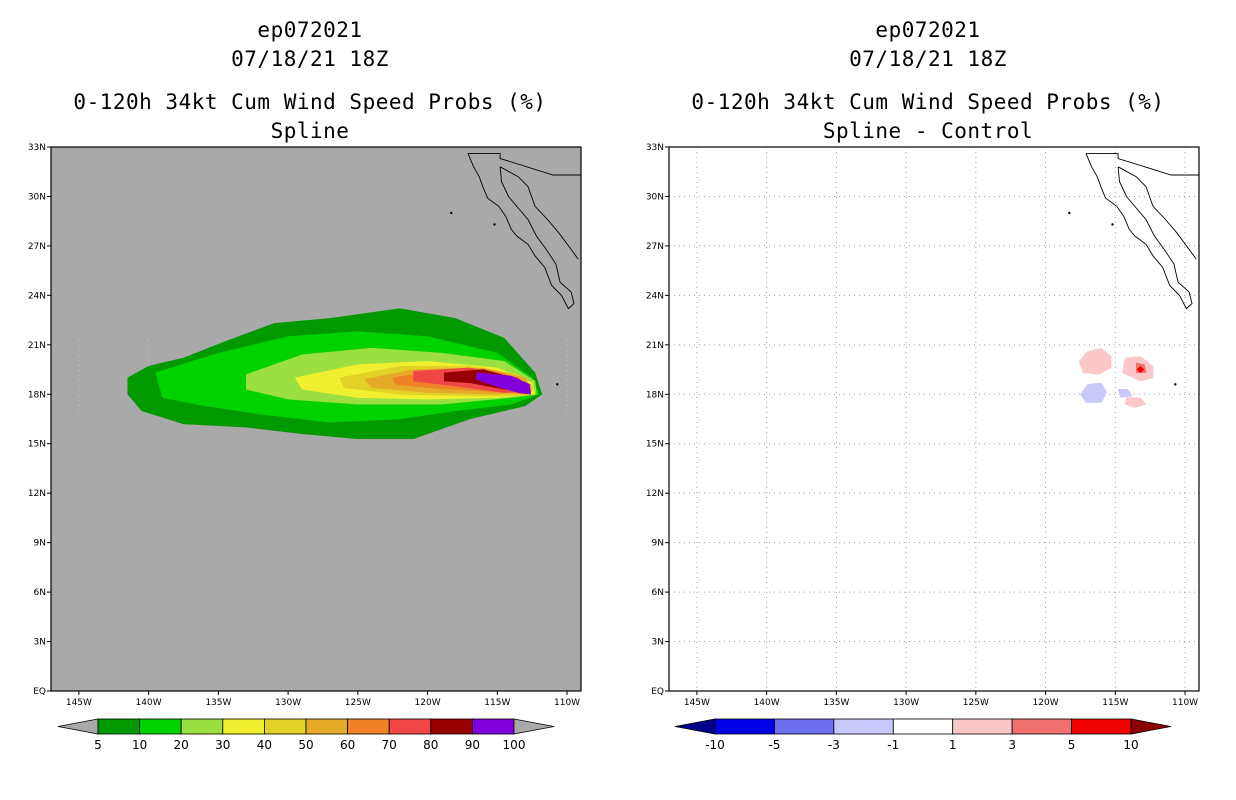 The width and height of the screenshot is (1236, 800). Describe the element at coordinates (37, 148) in the screenshot. I see `y-tick-label: 33N` at that location.